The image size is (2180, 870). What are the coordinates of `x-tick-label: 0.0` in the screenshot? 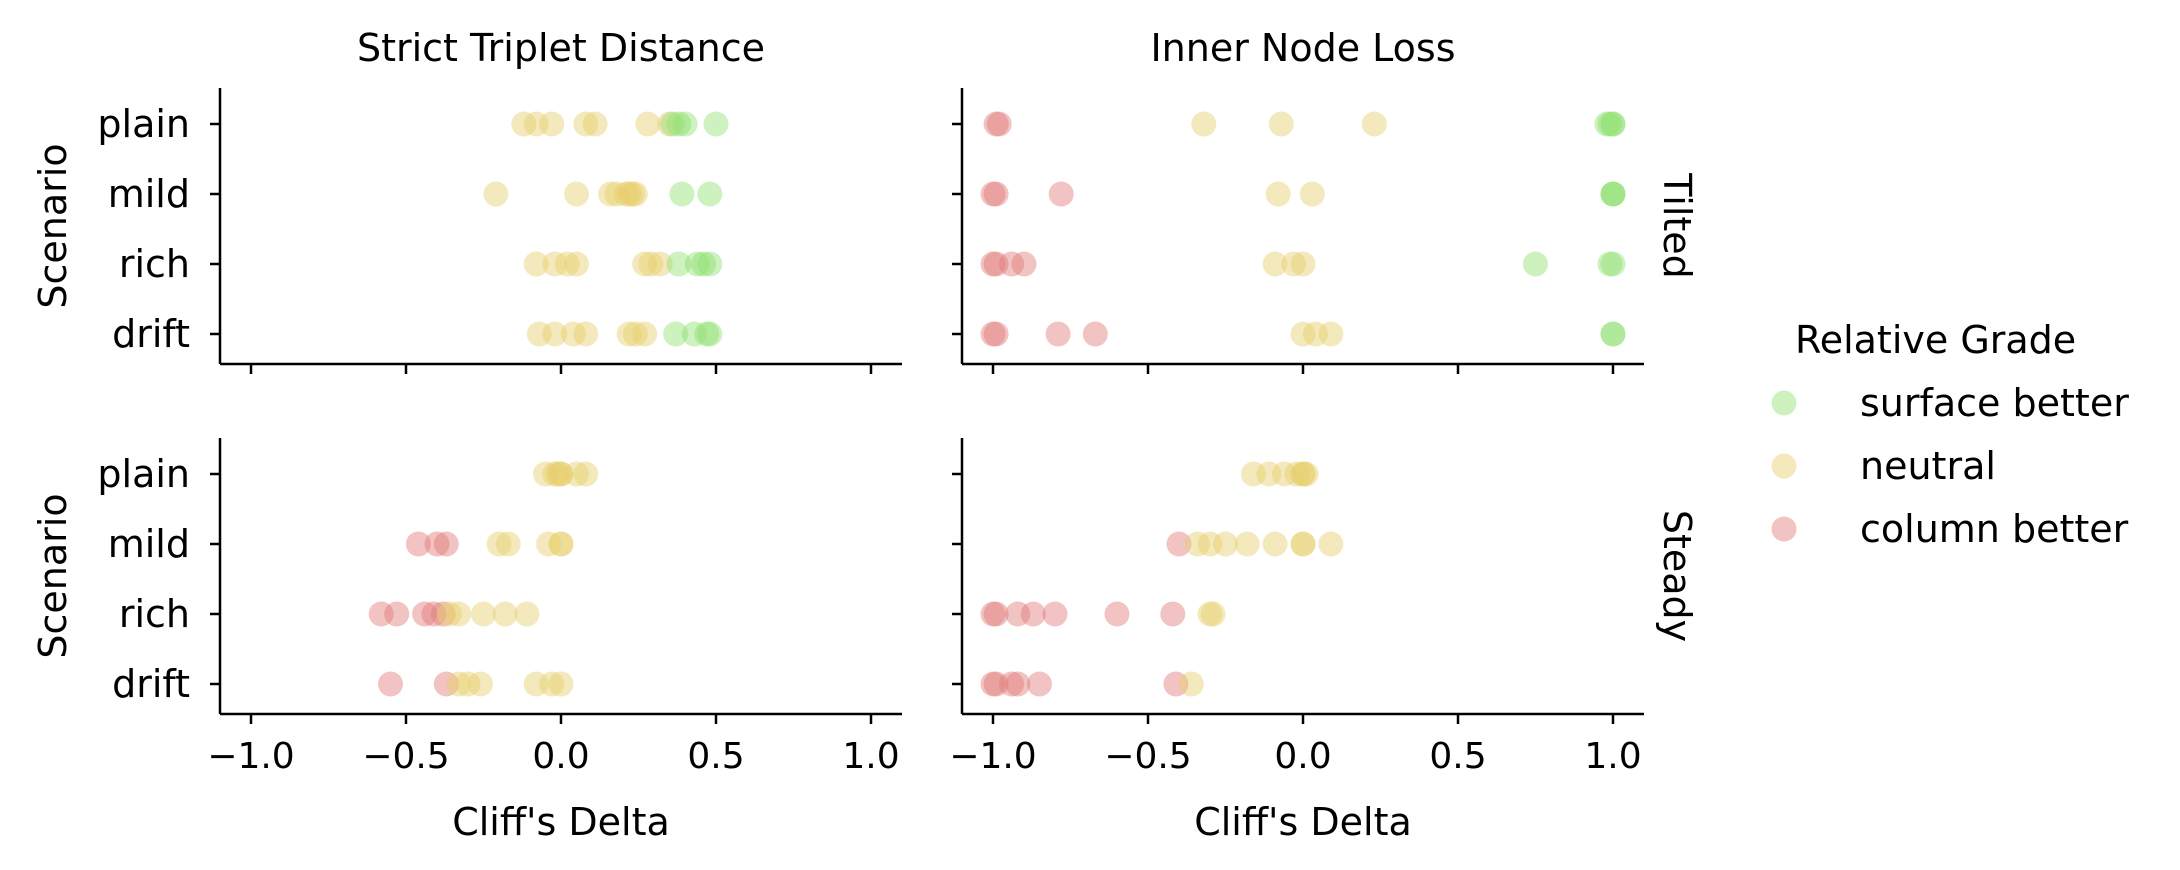 It's located at (560, 756).